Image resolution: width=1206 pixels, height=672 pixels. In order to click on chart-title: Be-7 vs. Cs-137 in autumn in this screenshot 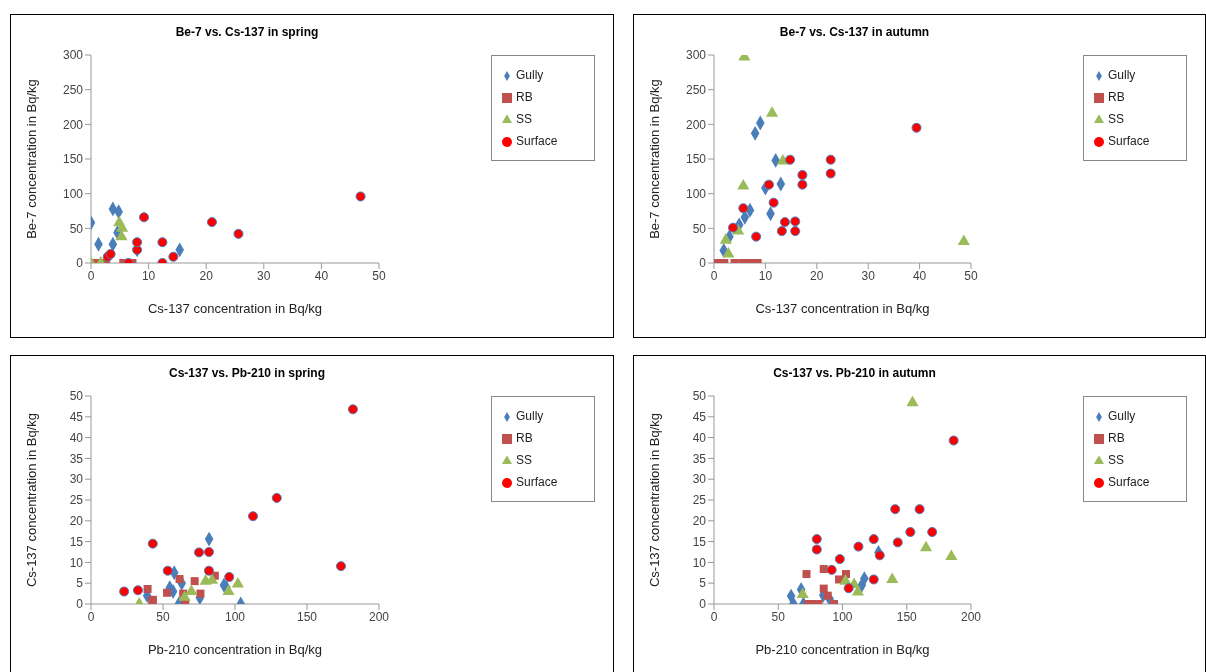, I will do `click(854, 32)`.